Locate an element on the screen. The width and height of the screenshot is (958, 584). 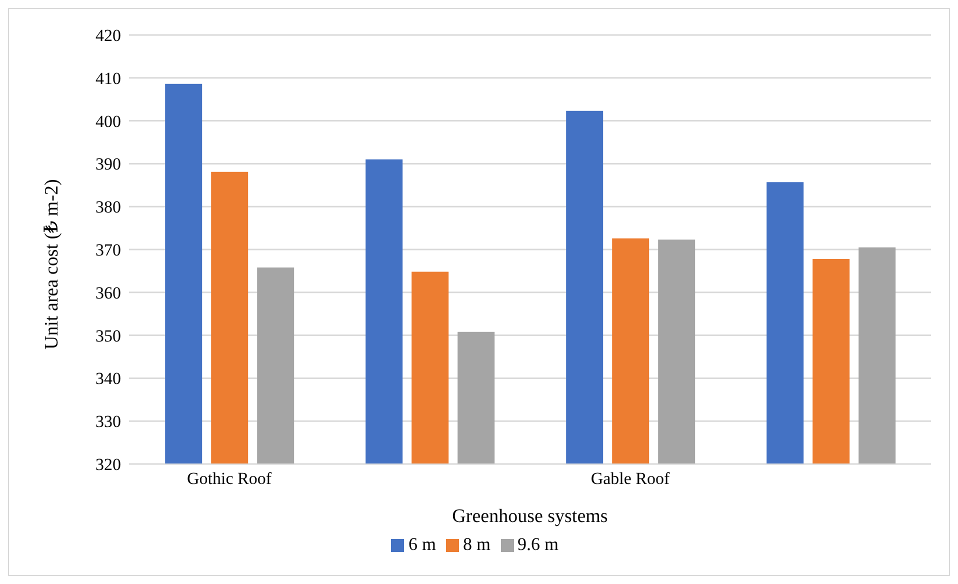
y-tick-label: 350 is located at coordinates (108, 336).